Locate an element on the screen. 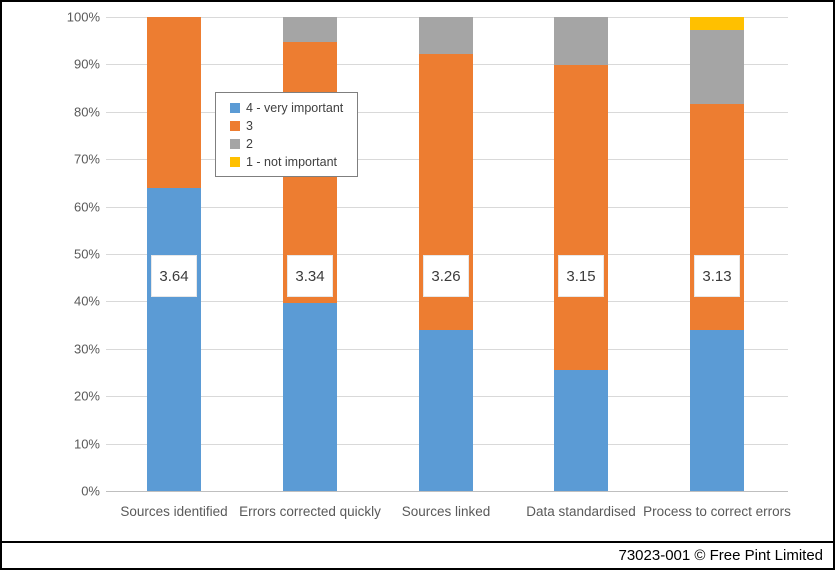  footer-credit-text: 73023-001 © Free Pint Limited is located at coordinates (721, 555).